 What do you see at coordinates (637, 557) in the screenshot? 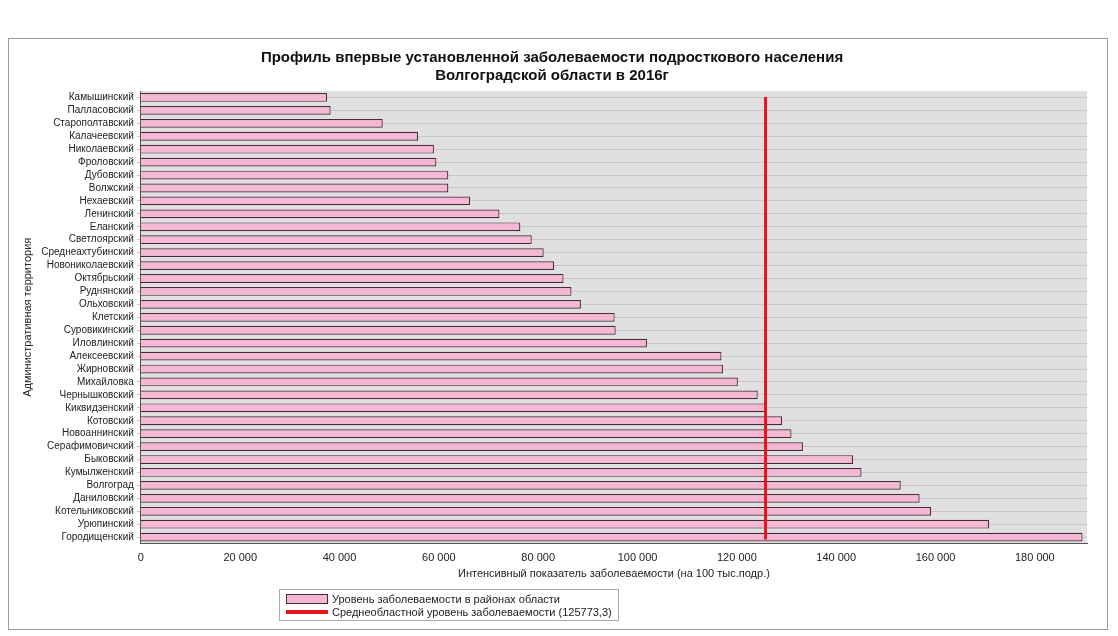
I see `x-tick-label: 100 000` at bounding box center [637, 557].